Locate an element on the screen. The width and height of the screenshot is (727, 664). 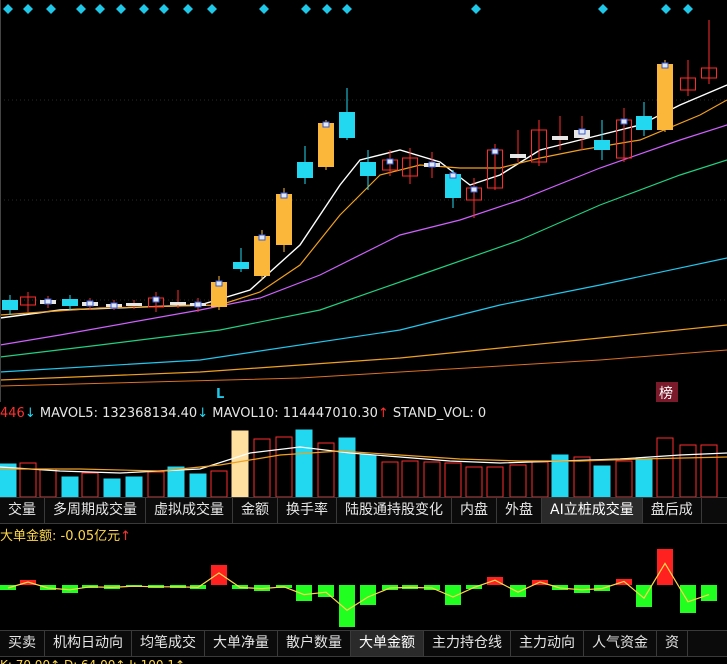
volume-tab-3: 金额 is located at coordinates (255, 510).